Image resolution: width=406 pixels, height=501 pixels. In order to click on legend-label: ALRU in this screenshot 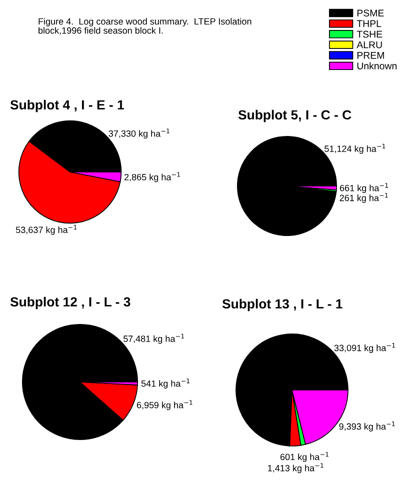, I will do `click(369, 44)`.